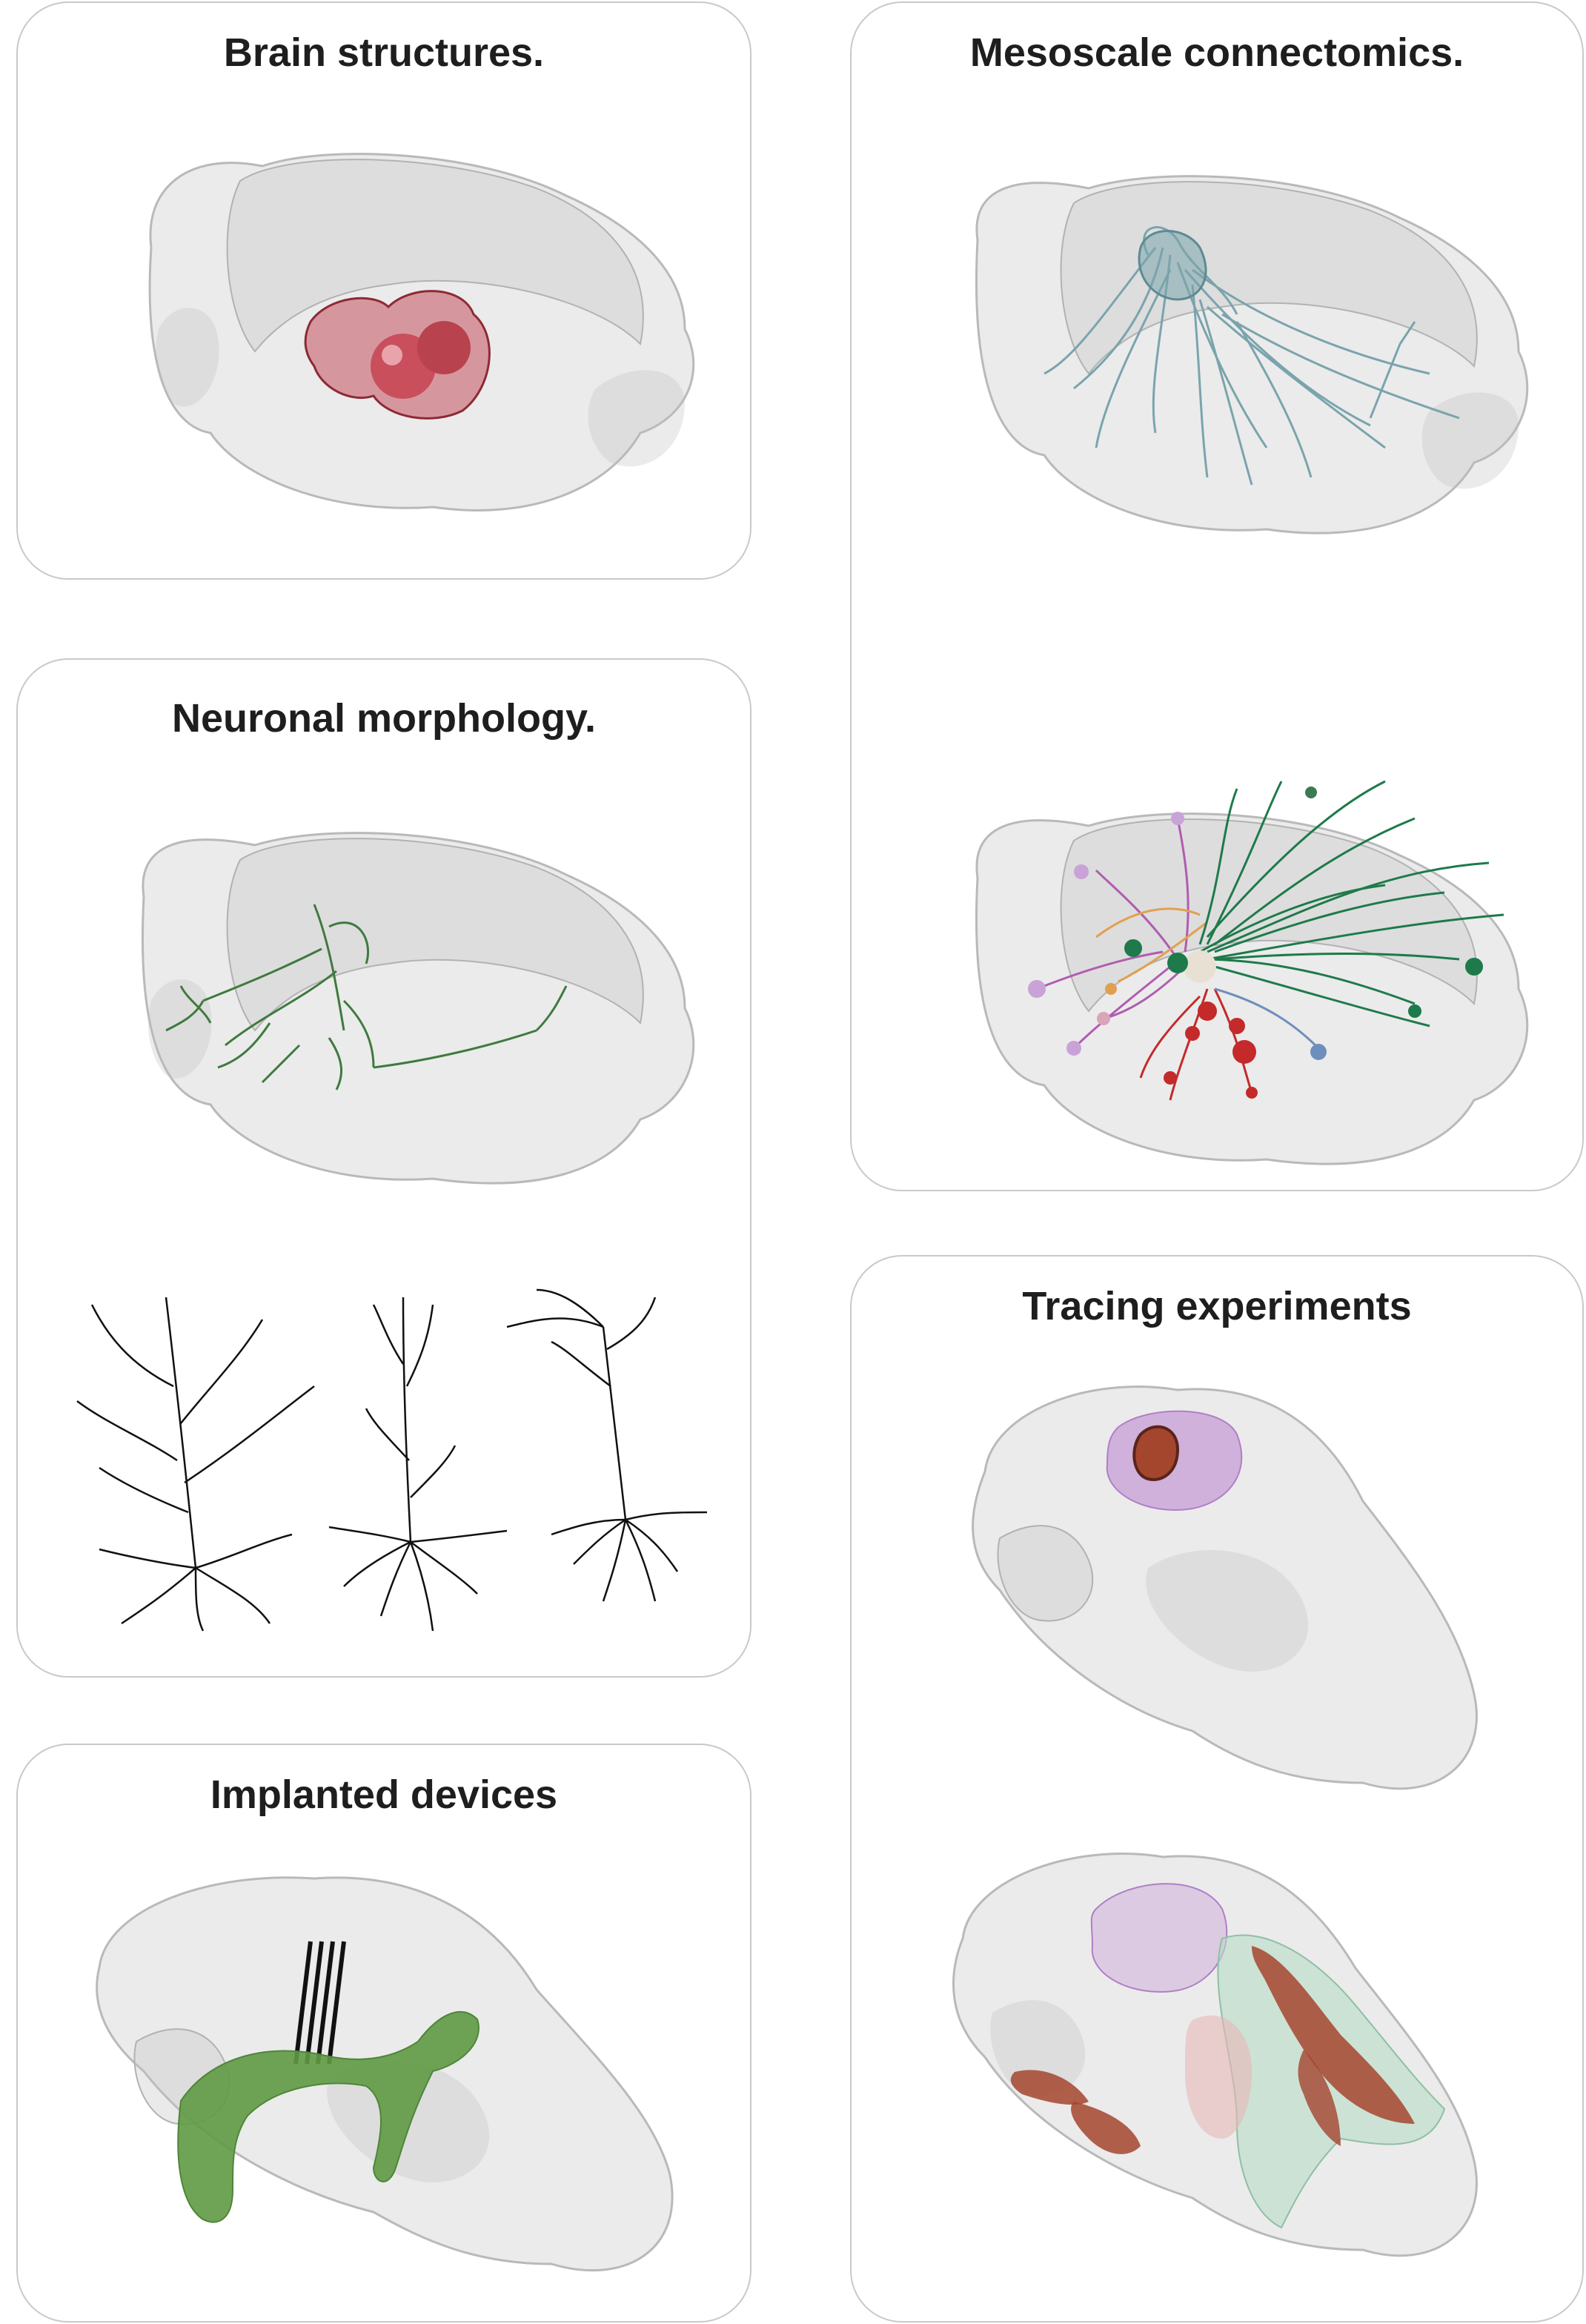 The height and width of the screenshot is (2324, 1586). I want to click on pink-target-region, so click(1218, 2077).